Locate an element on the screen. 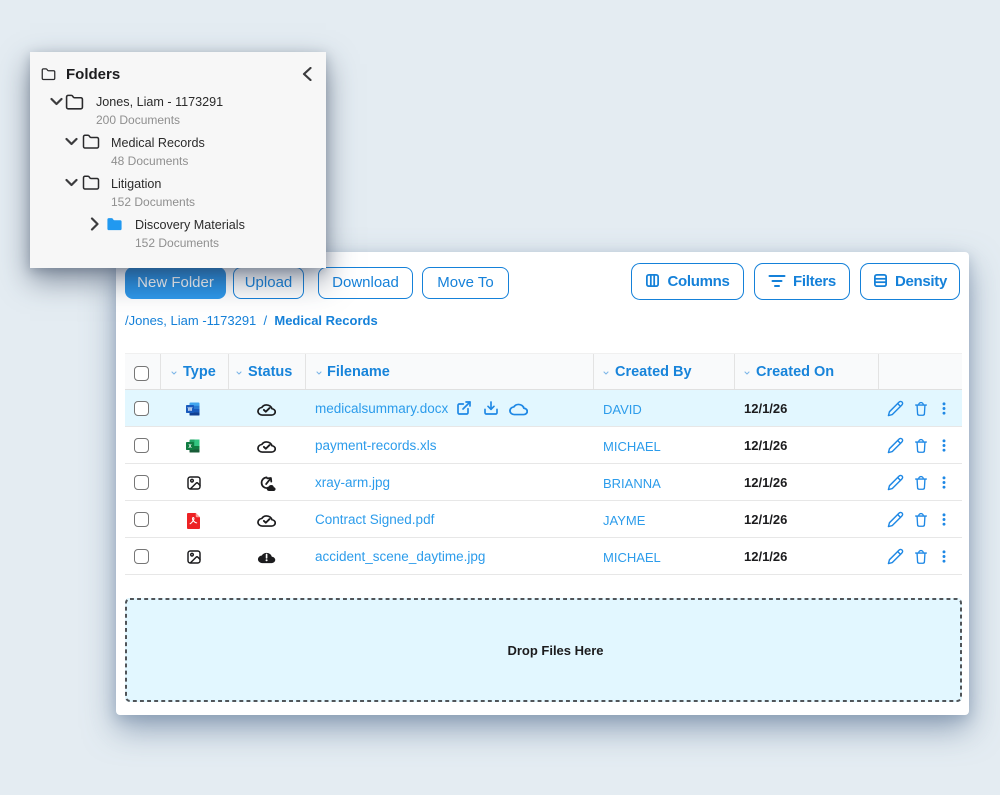 Image resolution: width=1000 pixels, height=795 pixels. svg-text: X is located at coordinates (190, 447).